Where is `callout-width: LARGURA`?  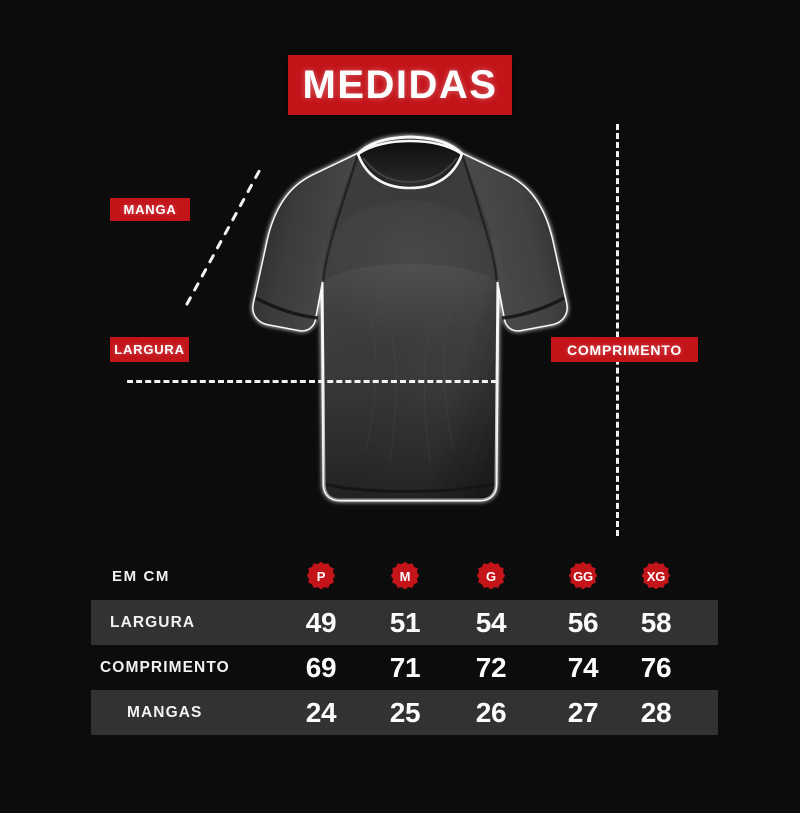 callout-width: LARGURA is located at coordinates (149, 349).